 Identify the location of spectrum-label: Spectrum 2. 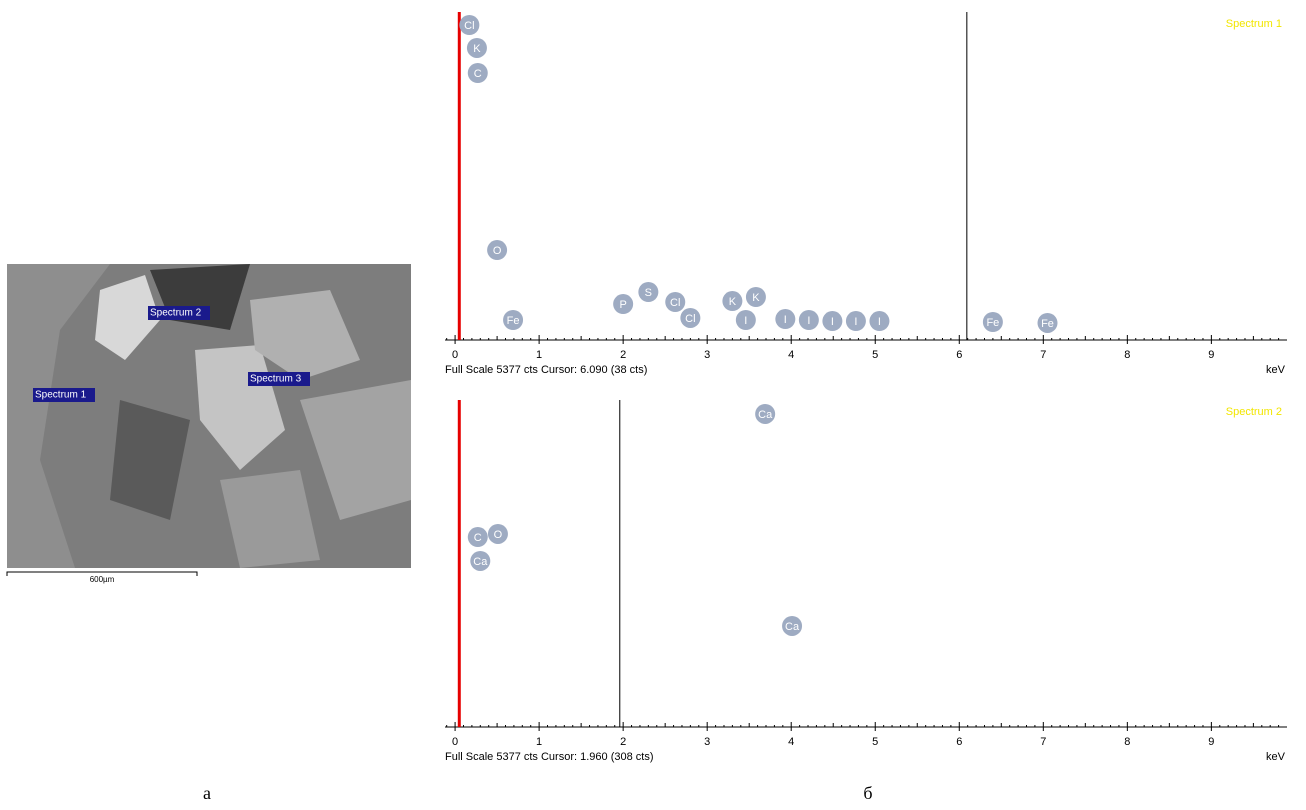
(176, 313).